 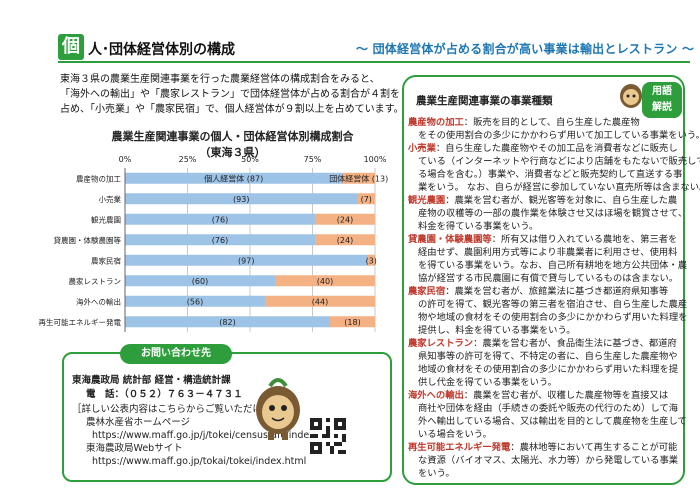 I want to click on glossary-text: 協が経営する市民農園に有償で貸与しているものは含まない。, so click(x=548, y=278).